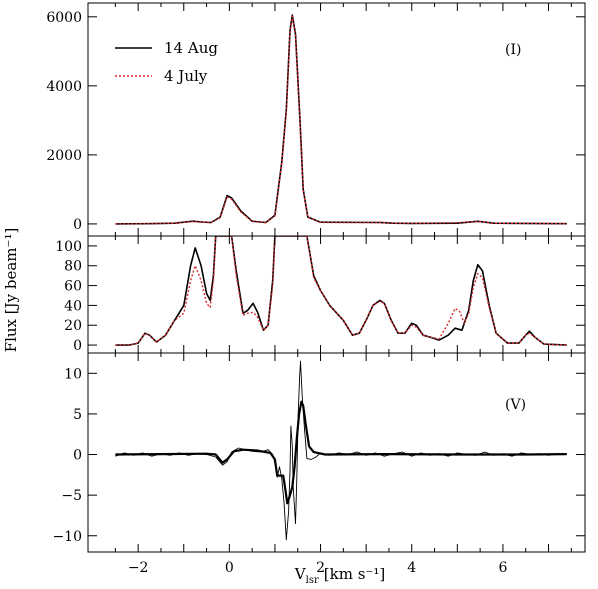 Image resolution: width=598 pixels, height=589 pixels. I want to click on legend-label-14-aug: 14 Aug, so click(191, 48).